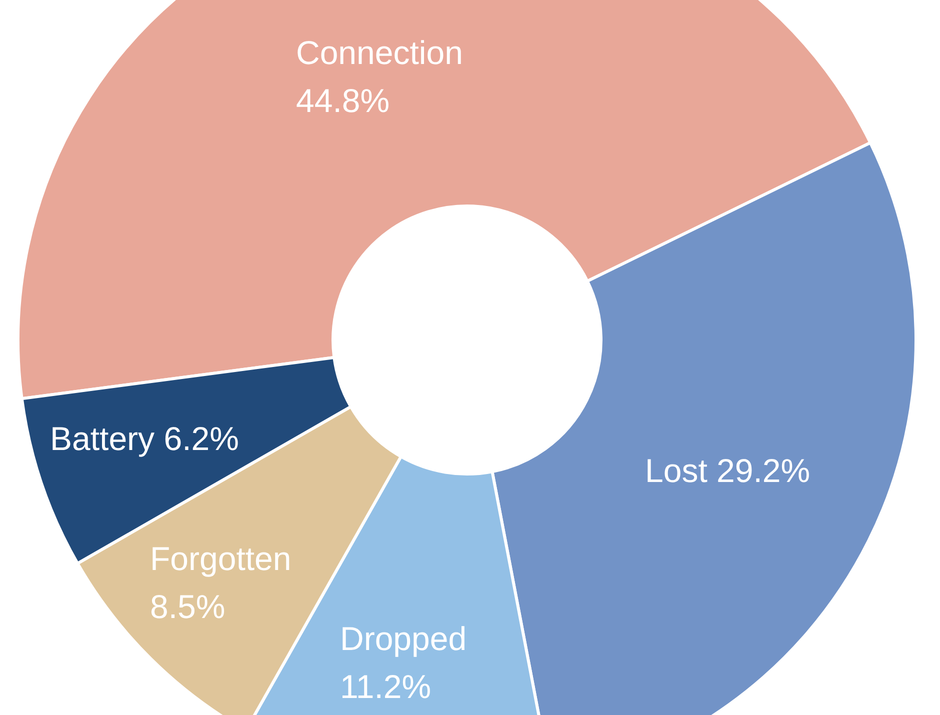 This screenshot has width=940, height=715. Describe the element at coordinates (403, 638) in the screenshot. I see `slice-label: Dropped` at that location.